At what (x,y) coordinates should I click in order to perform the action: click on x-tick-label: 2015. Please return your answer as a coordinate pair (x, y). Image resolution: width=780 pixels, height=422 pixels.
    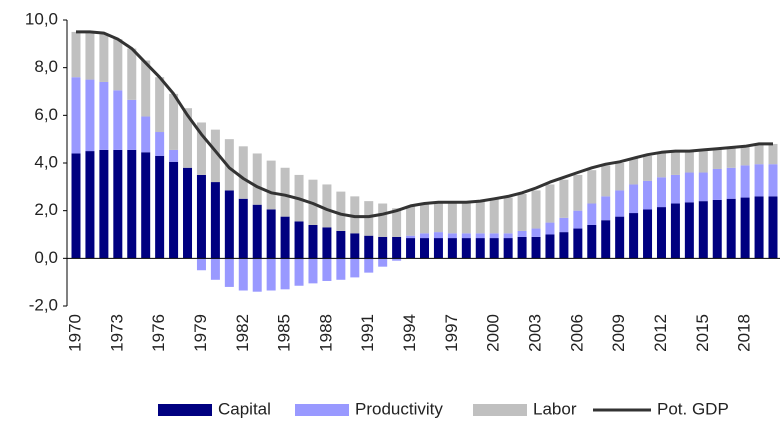
    Looking at the image, I should click on (702, 333).